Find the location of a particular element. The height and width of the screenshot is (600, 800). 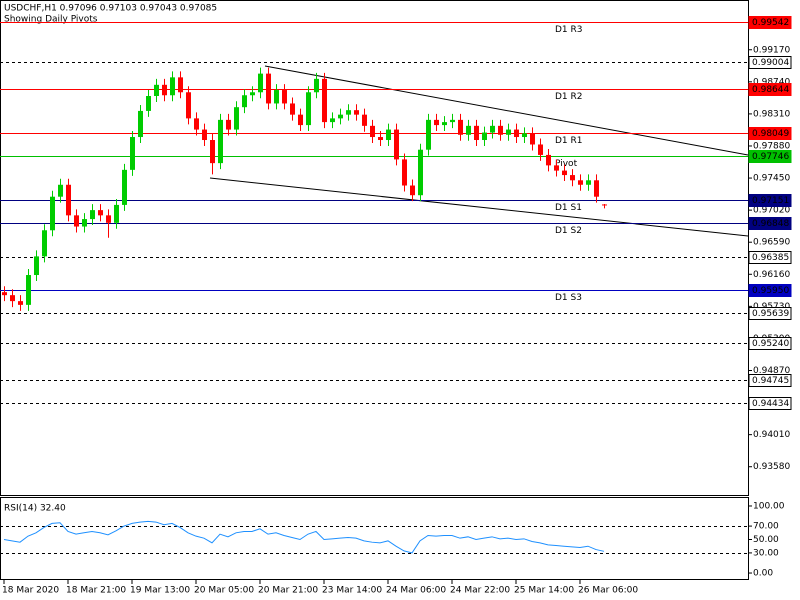

rsi-y-tick-label: 30.00 is located at coordinates (766, 553).